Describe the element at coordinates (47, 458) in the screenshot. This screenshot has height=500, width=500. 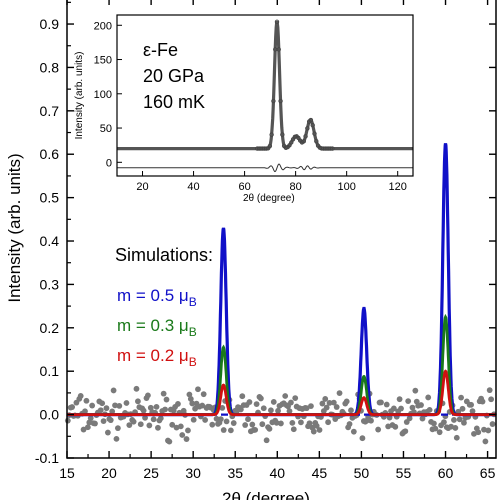
I see `y-tick-label: -0.1` at that location.